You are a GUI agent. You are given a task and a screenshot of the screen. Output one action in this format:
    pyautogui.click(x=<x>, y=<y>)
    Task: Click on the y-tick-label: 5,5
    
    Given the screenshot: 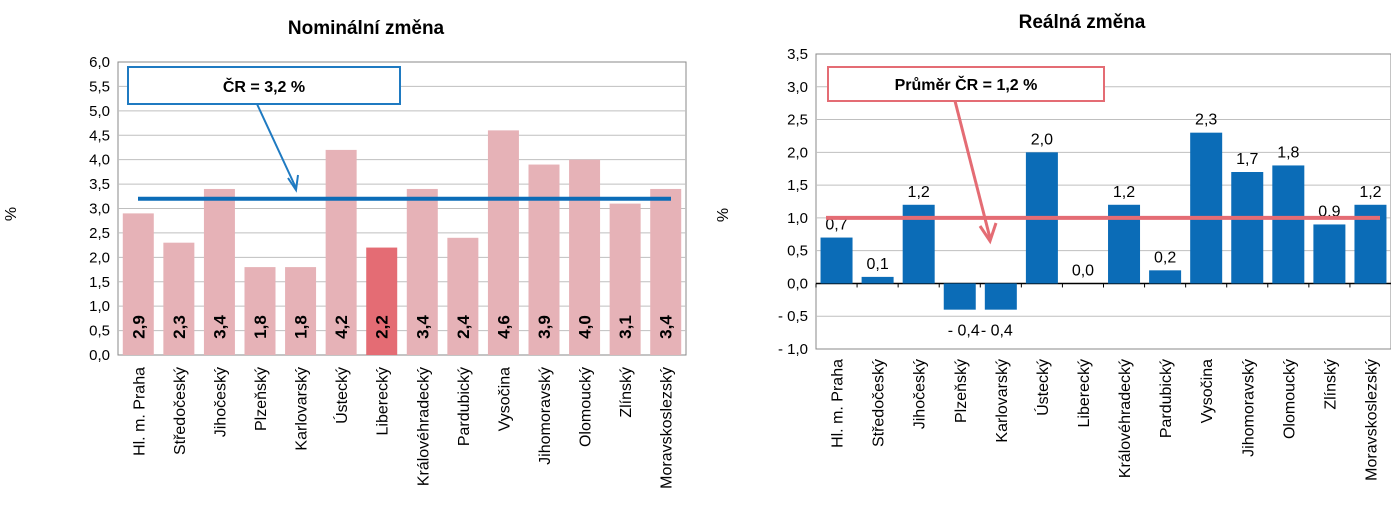 What is the action you would take?
    pyautogui.click(x=99, y=86)
    